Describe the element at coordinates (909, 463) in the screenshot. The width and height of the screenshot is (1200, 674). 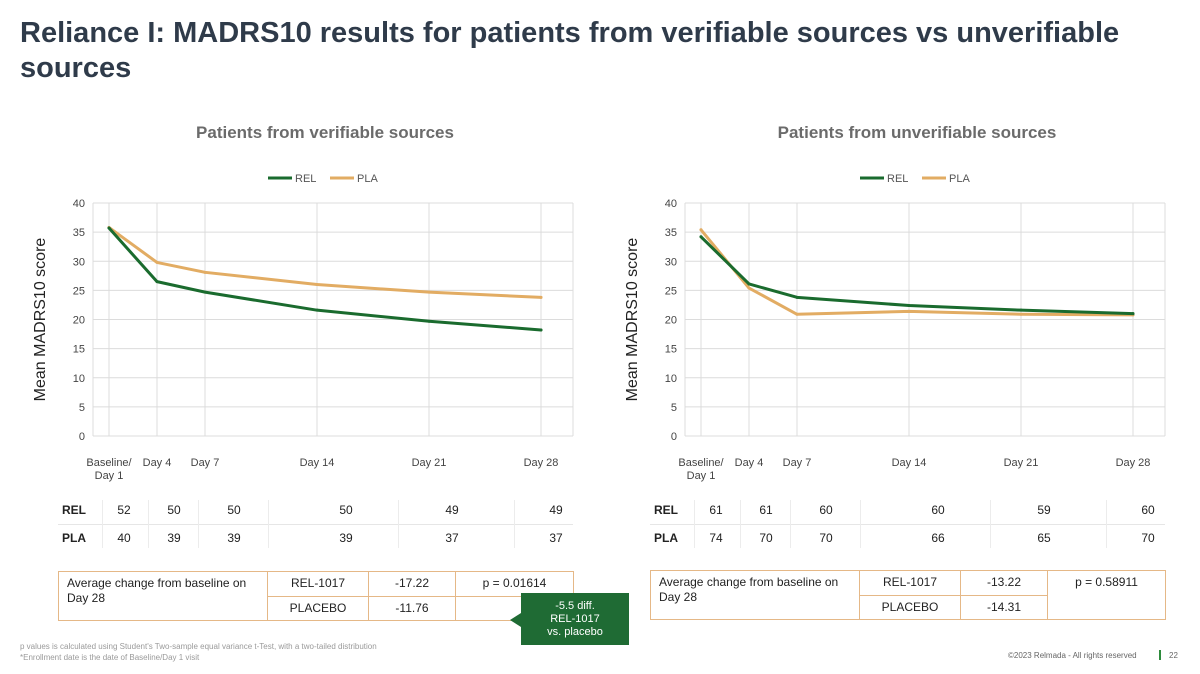
I see `x-tick-label: Day 14` at that location.